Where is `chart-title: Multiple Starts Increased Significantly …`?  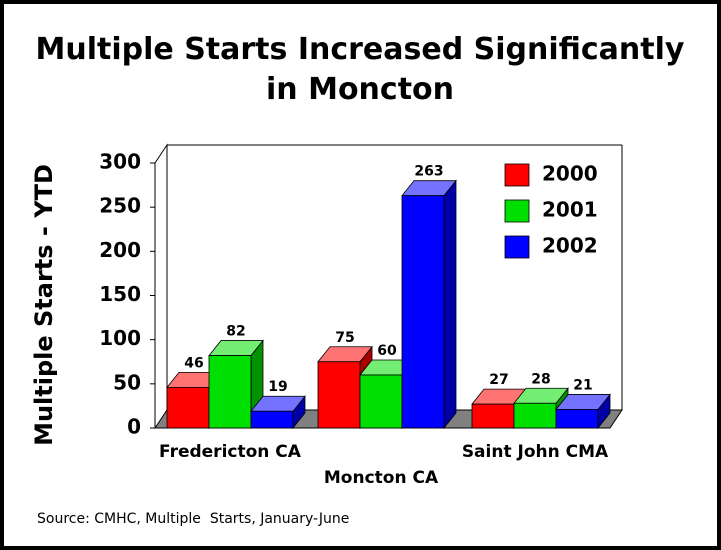 chart-title: Multiple Starts Increased Significantly … is located at coordinates (360, 69).